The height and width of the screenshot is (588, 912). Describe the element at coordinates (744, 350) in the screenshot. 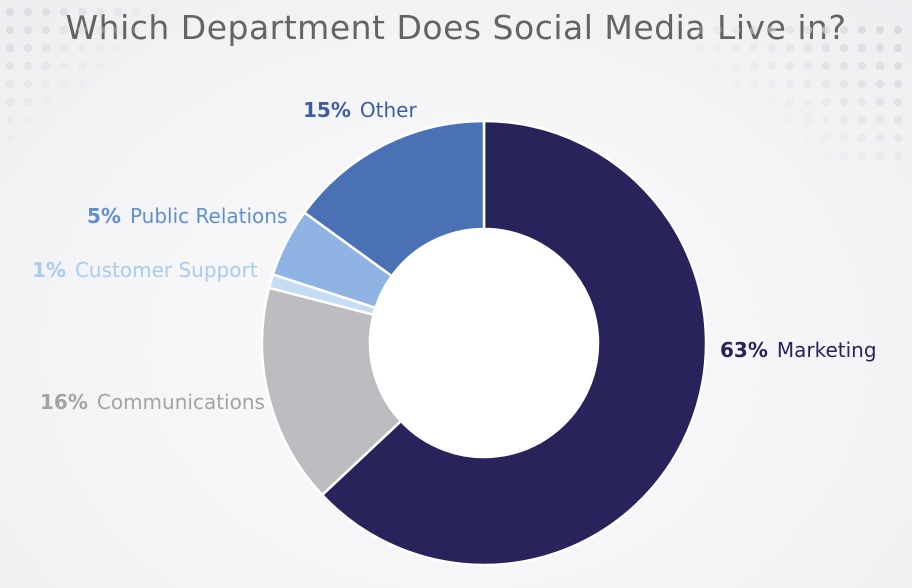

I see `slice-percent: 63%` at that location.